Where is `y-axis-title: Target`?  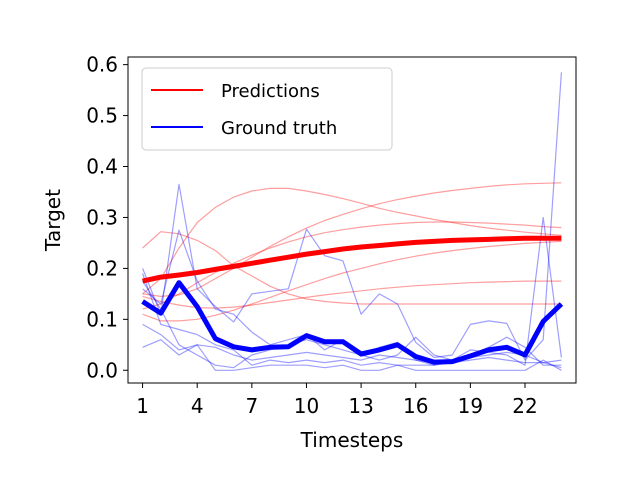
y-axis-title: Target is located at coordinates (53, 220).